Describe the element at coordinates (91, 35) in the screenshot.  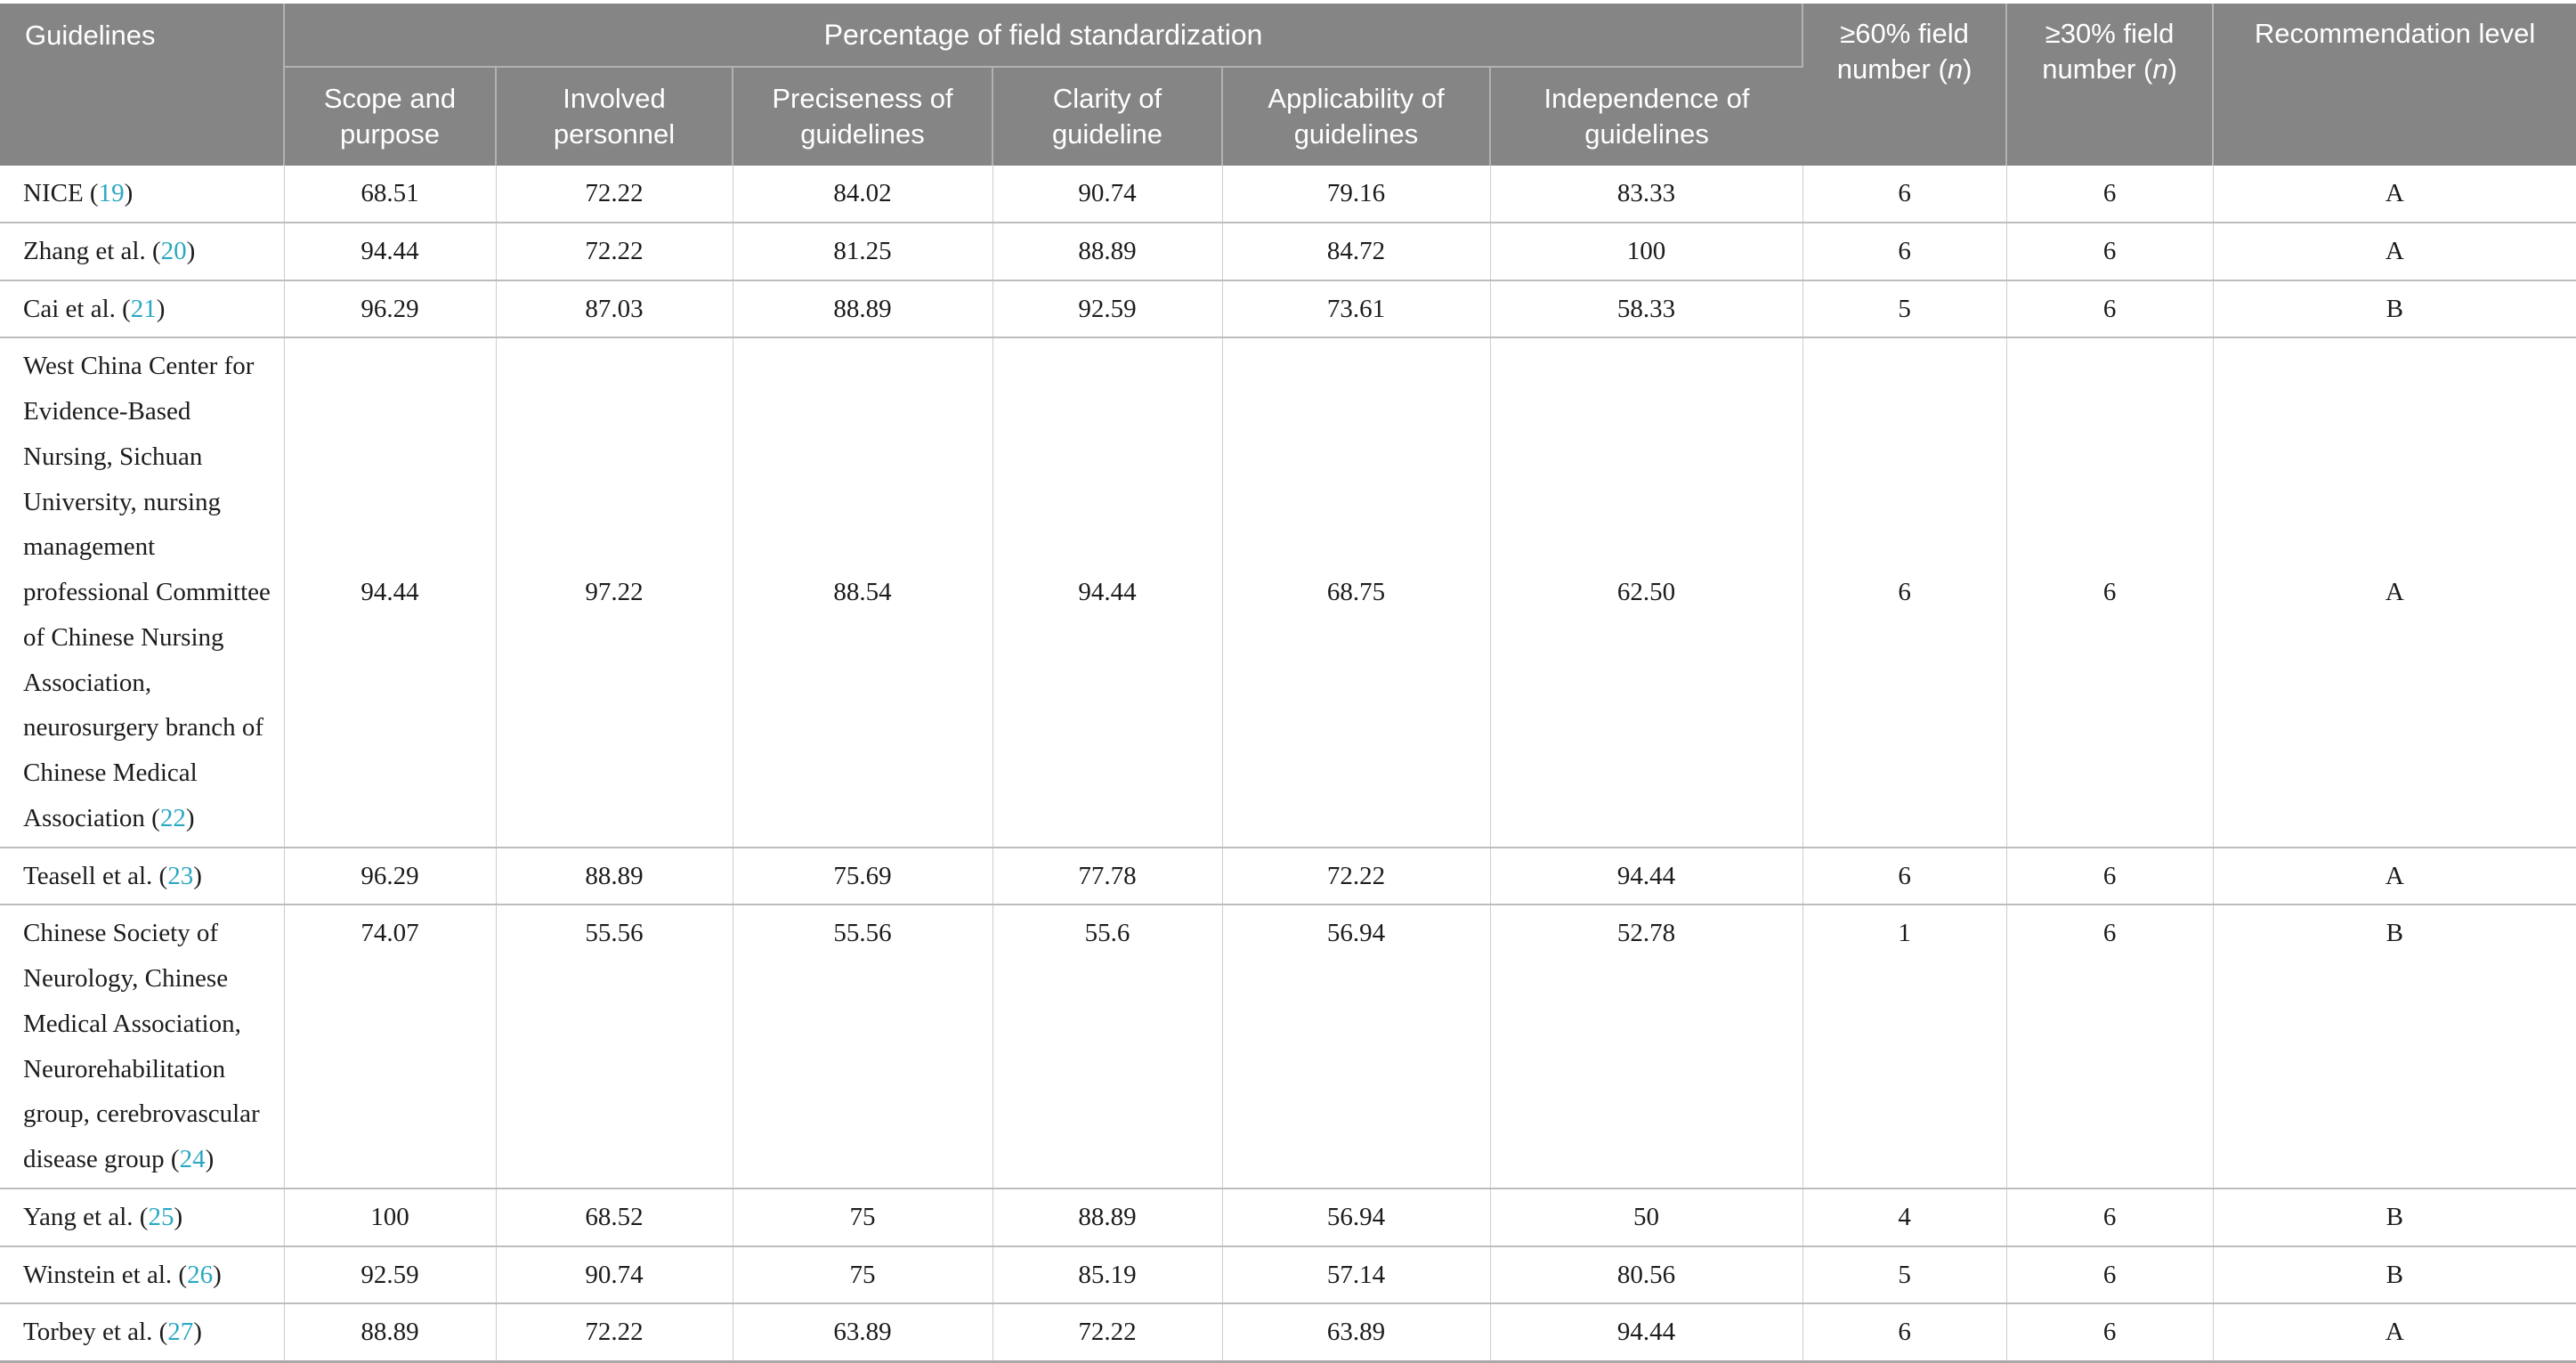
I see `col-header-guidelines-label: Guidelines` at that location.